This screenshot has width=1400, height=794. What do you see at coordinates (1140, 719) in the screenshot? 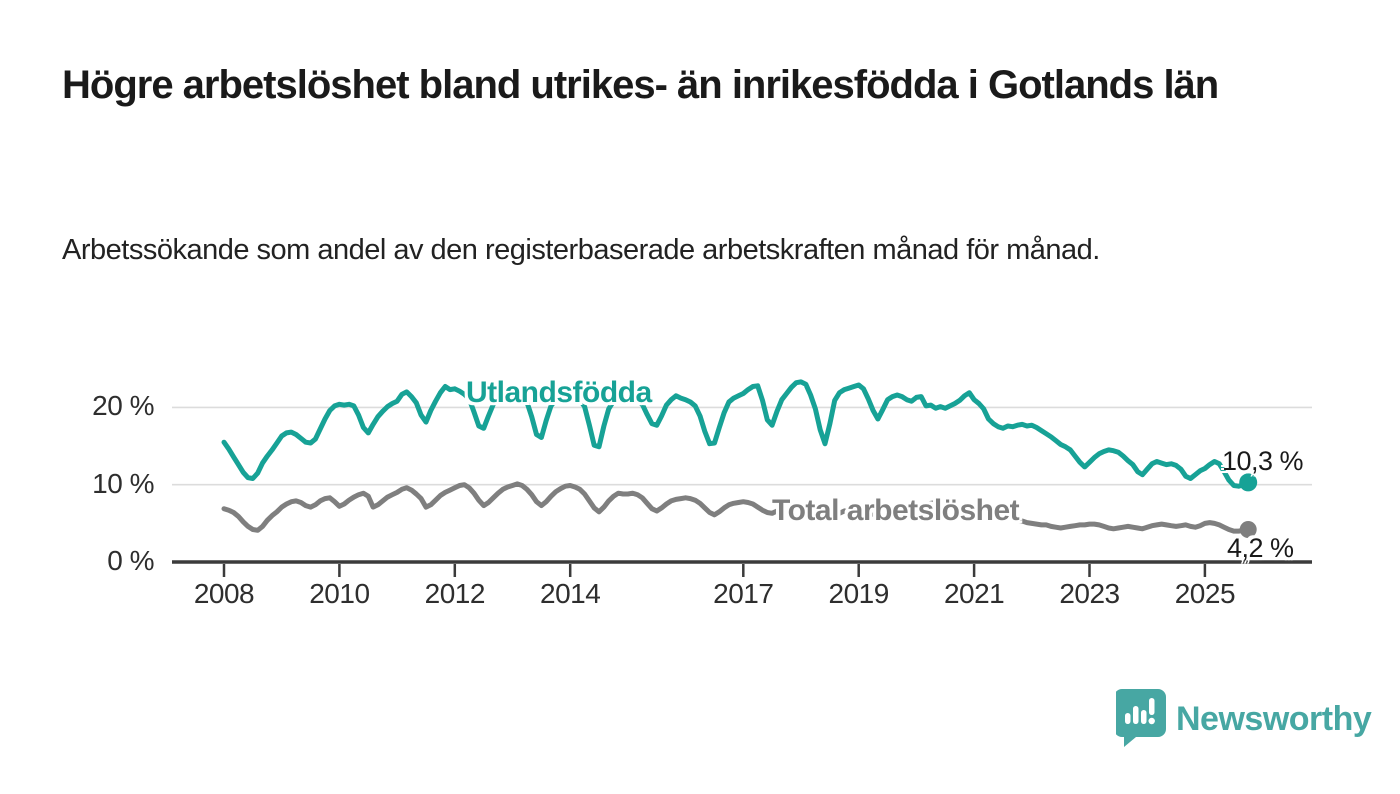
I see `bar-chart-speech-bubble-icon` at bounding box center [1140, 719].